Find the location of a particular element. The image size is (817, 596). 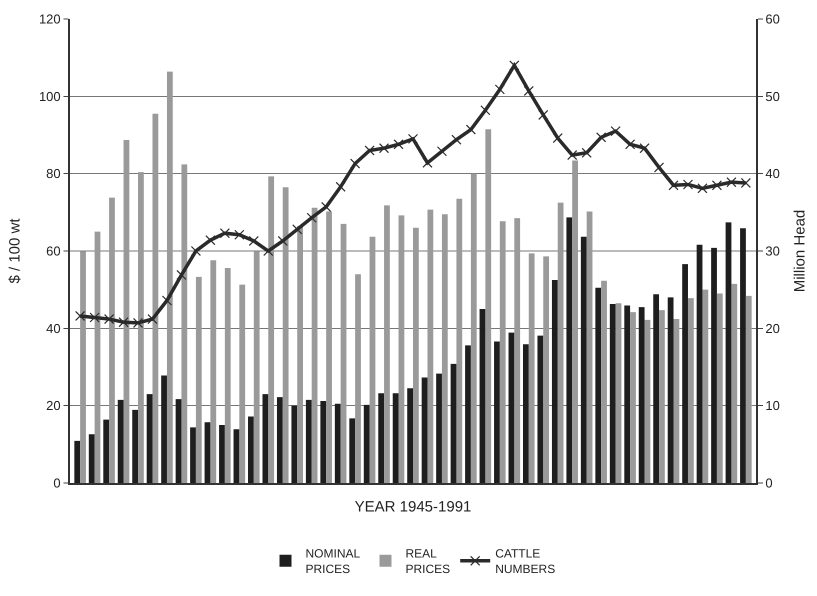

y-tick-label: 80 is located at coordinates (53, 174).